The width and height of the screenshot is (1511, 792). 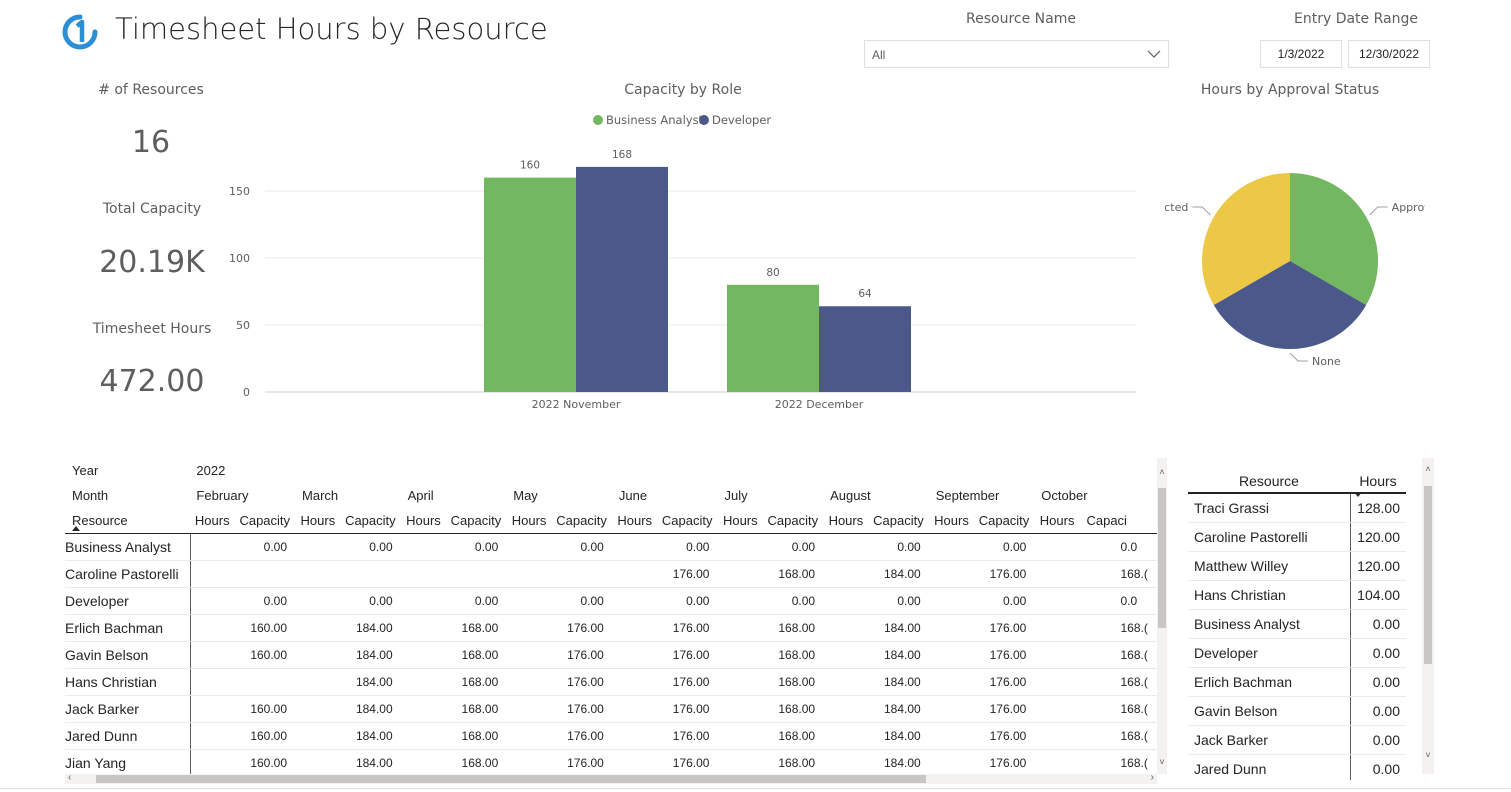 What do you see at coordinates (420, 495) in the screenshot?
I see `month-header-april: April` at bounding box center [420, 495].